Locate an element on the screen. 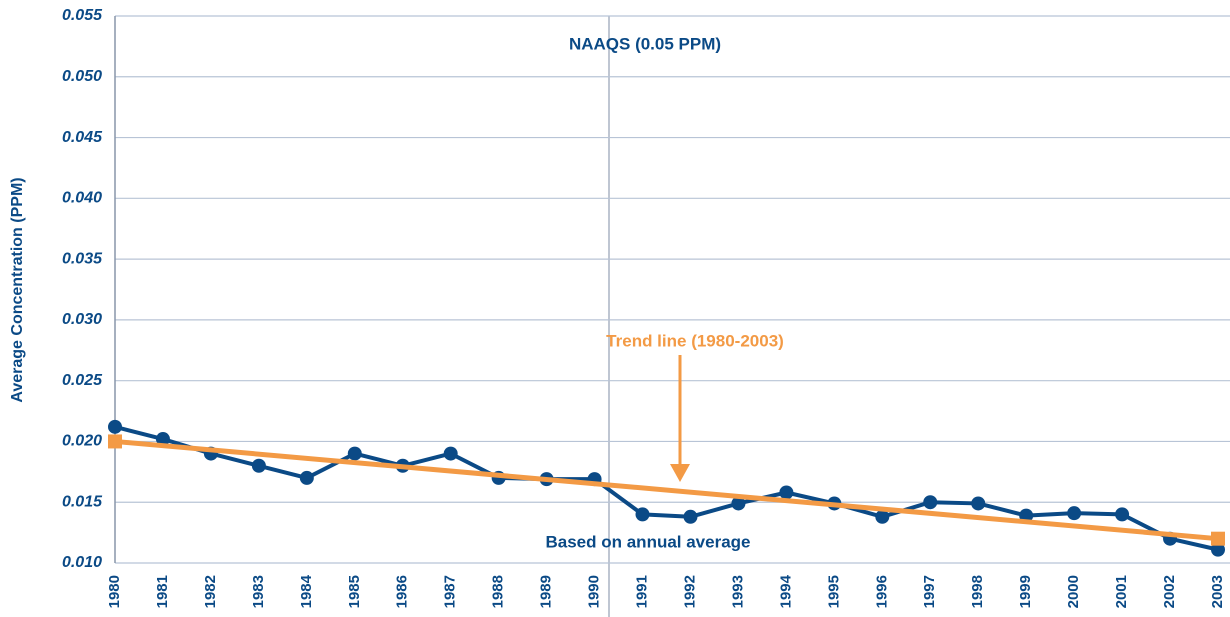 The height and width of the screenshot is (617, 1230). x-tick-label: 1999 is located at coordinates (1025, 591).